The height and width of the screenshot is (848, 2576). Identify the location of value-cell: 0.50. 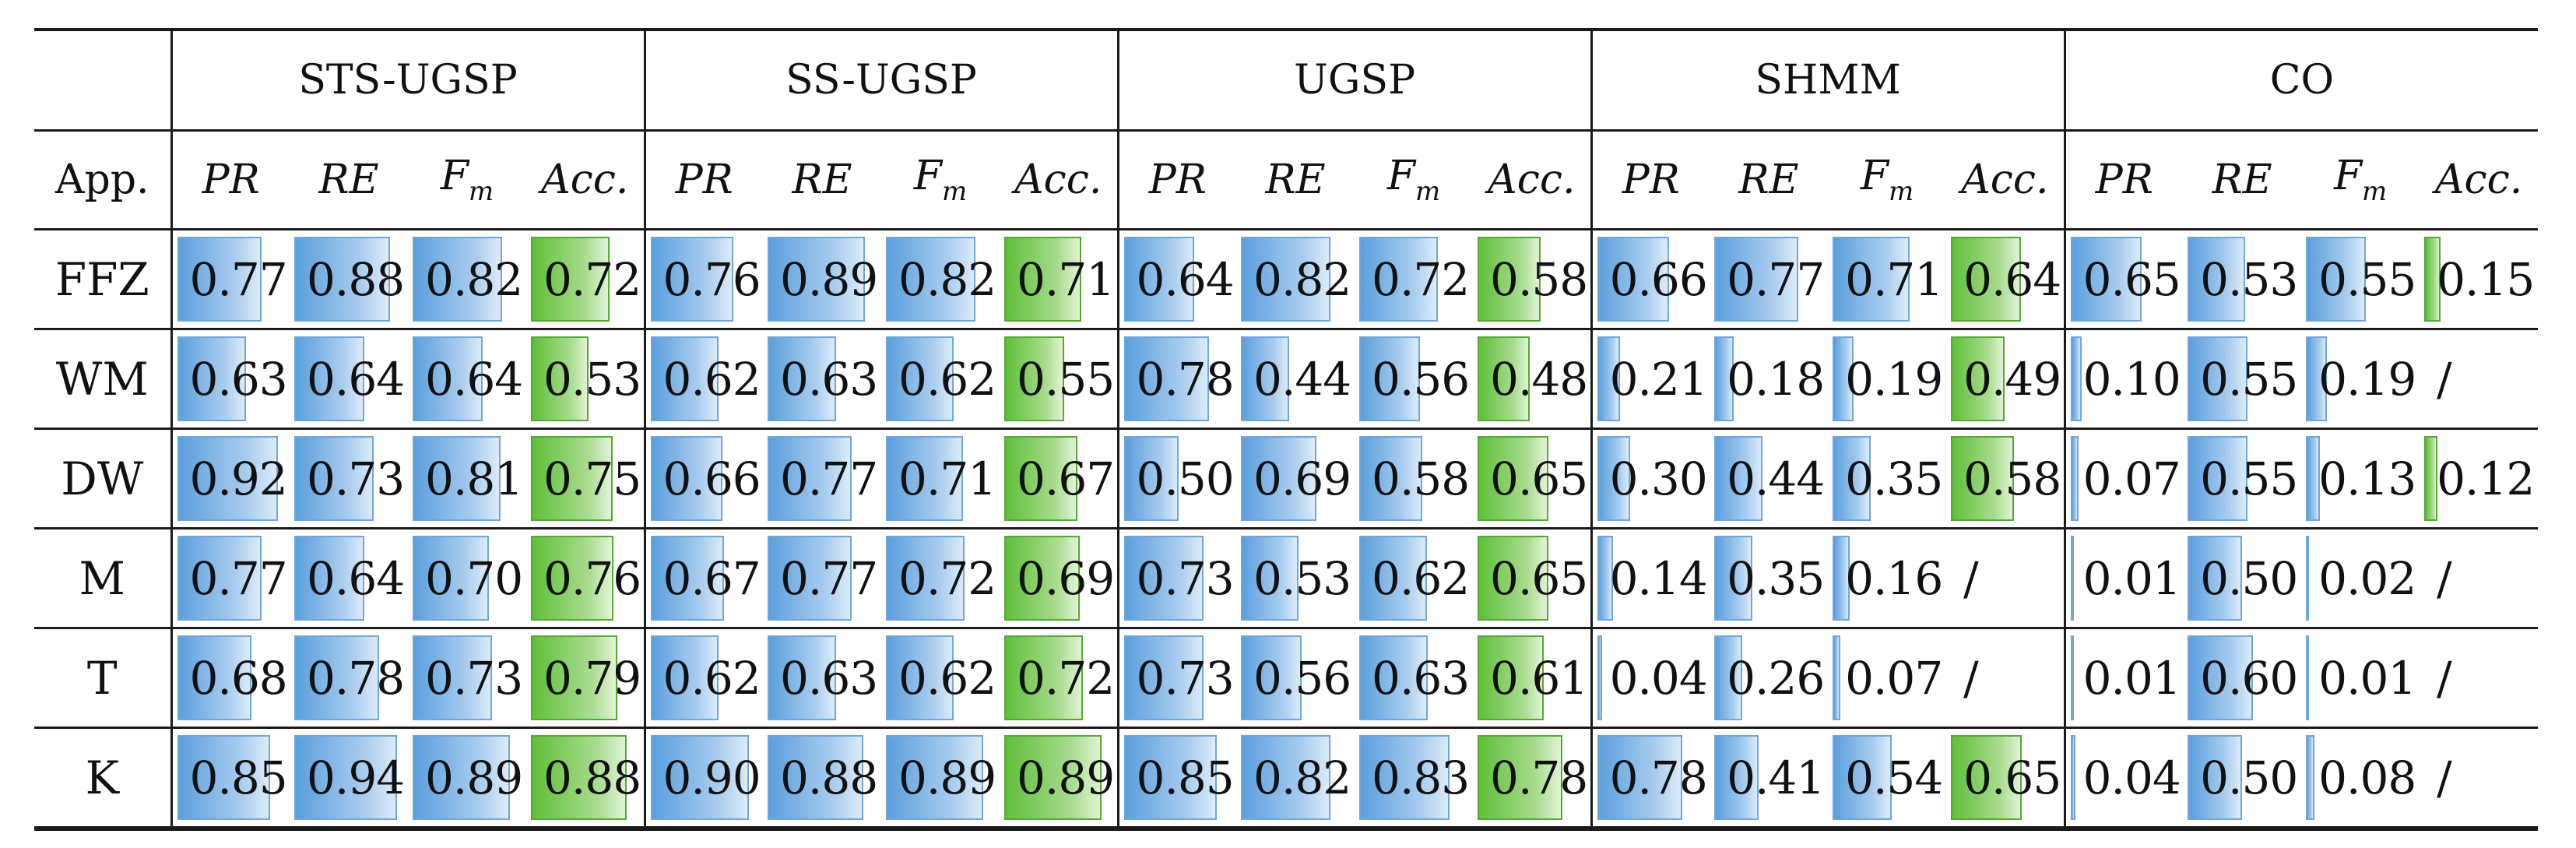
(2242, 578).